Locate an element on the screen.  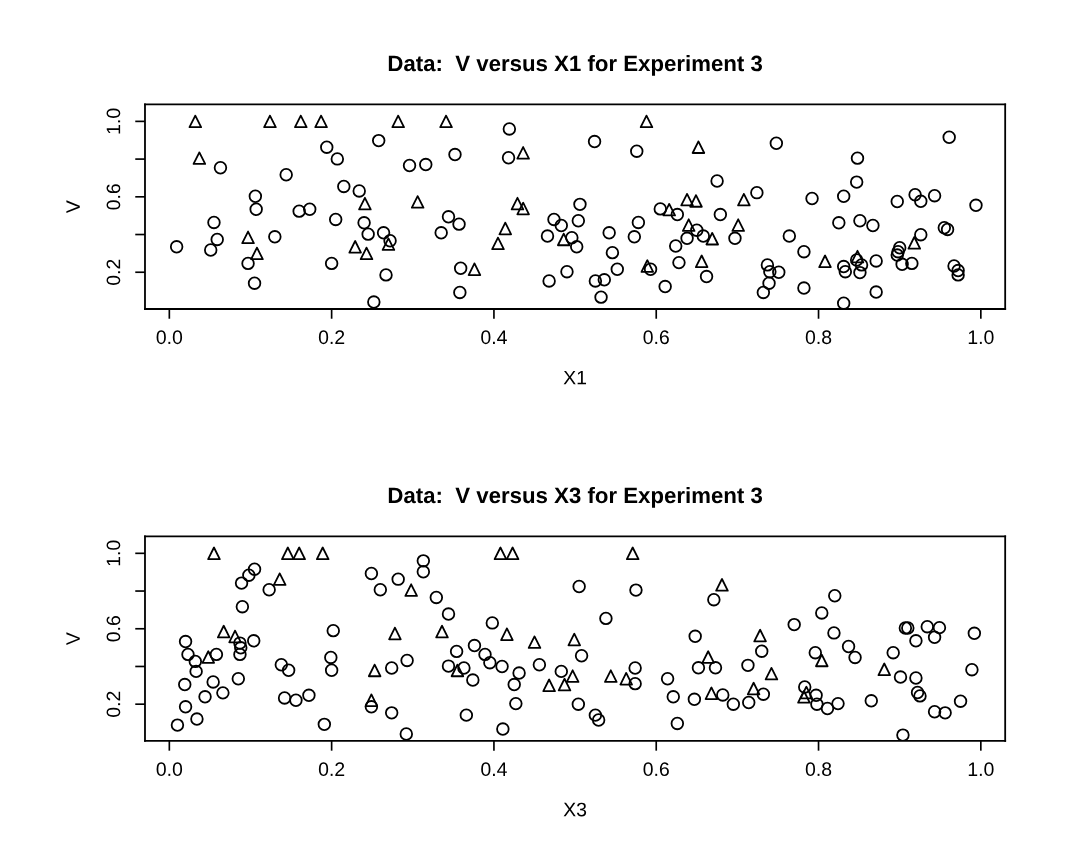
chart-title: Data: V versus X1 for Experiment 3 is located at coordinates (575, 65).